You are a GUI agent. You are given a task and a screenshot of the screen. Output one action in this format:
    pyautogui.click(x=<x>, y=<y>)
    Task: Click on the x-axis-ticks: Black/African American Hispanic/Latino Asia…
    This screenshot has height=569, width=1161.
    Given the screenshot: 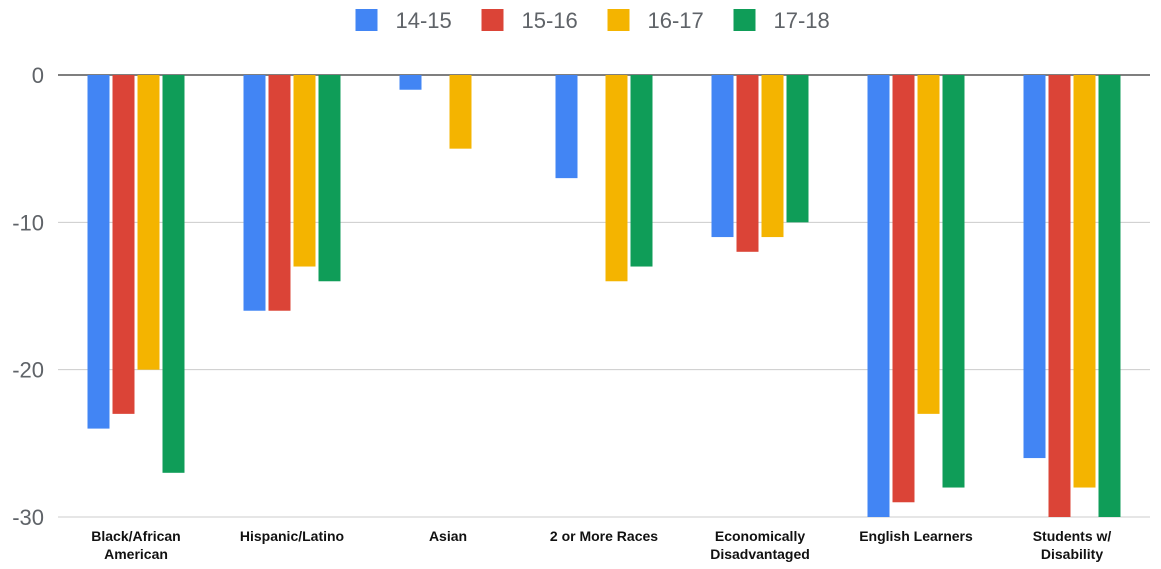 What is the action you would take?
    pyautogui.click(x=601, y=545)
    